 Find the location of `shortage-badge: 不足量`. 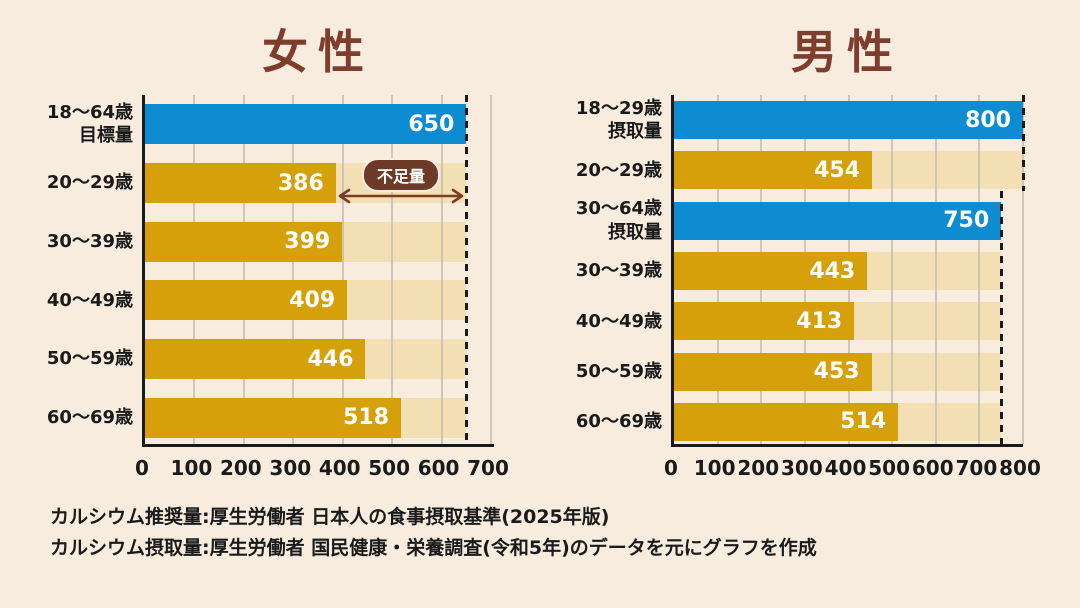

shortage-badge: 不足量 is located at coordinates (401, 174).